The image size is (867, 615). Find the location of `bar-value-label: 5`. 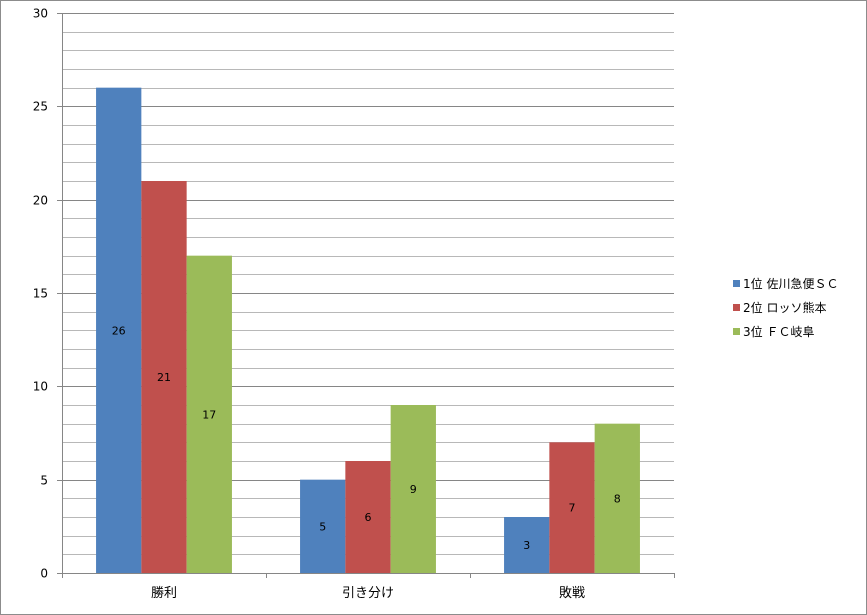

bar-value-label: 5 is located at coordinates (322, 526).